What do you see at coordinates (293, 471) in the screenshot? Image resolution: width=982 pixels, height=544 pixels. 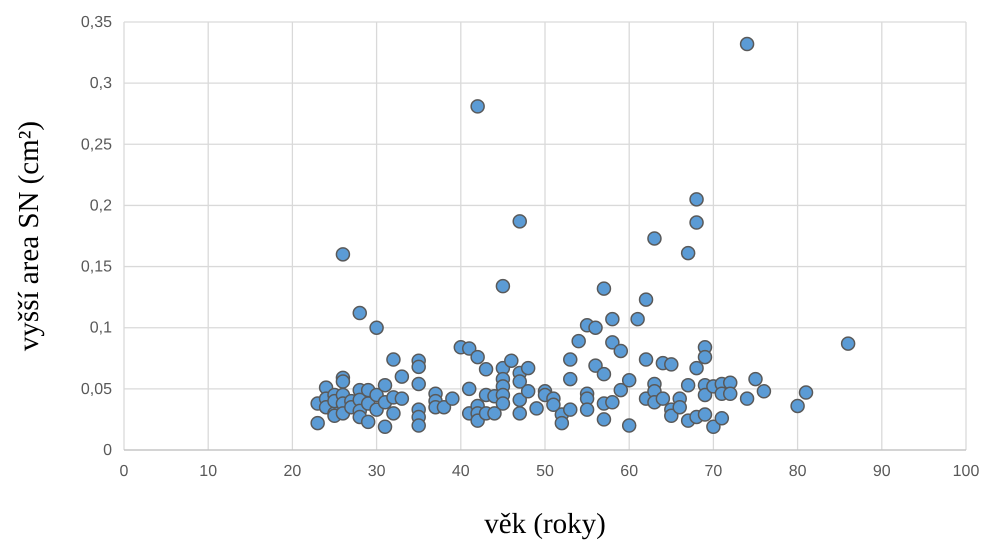 I see `x-tick-label: 20` at bounding box center [293, 471].